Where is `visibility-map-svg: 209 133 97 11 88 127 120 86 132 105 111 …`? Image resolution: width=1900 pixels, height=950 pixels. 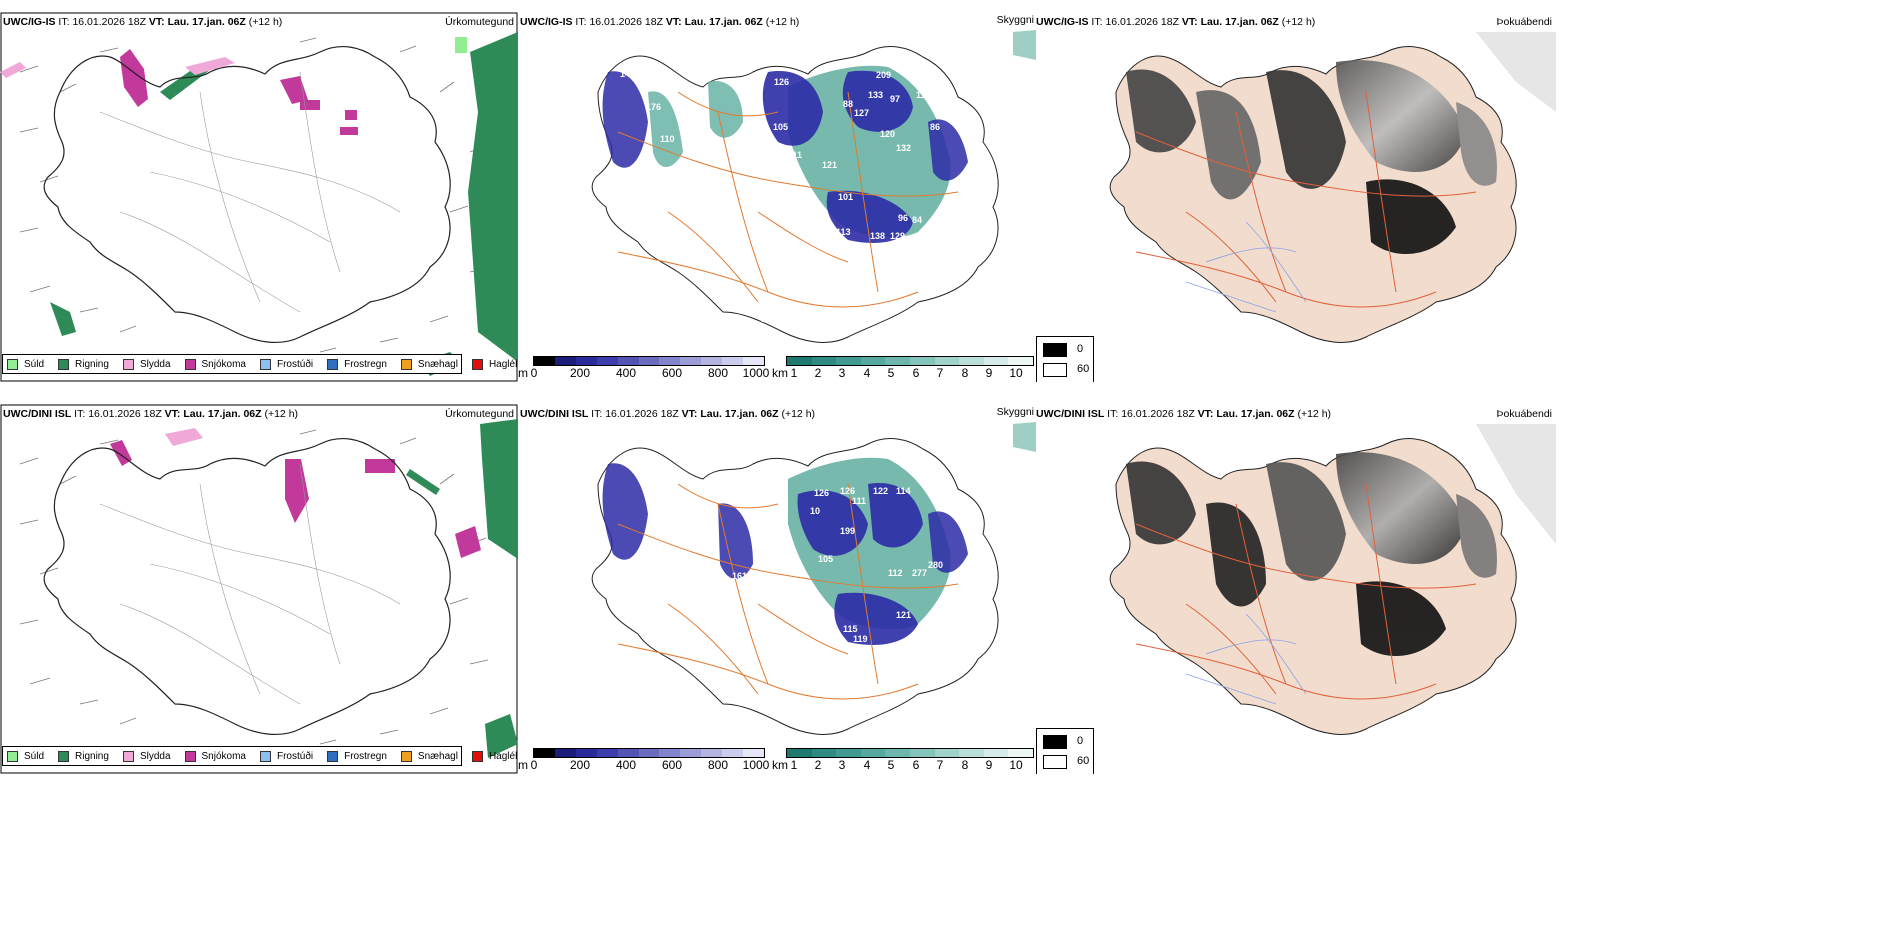
visibility-map-svg: 209 133 97 11 88 127 120 86 132 105 111 … is located at coordinates (813, 186).